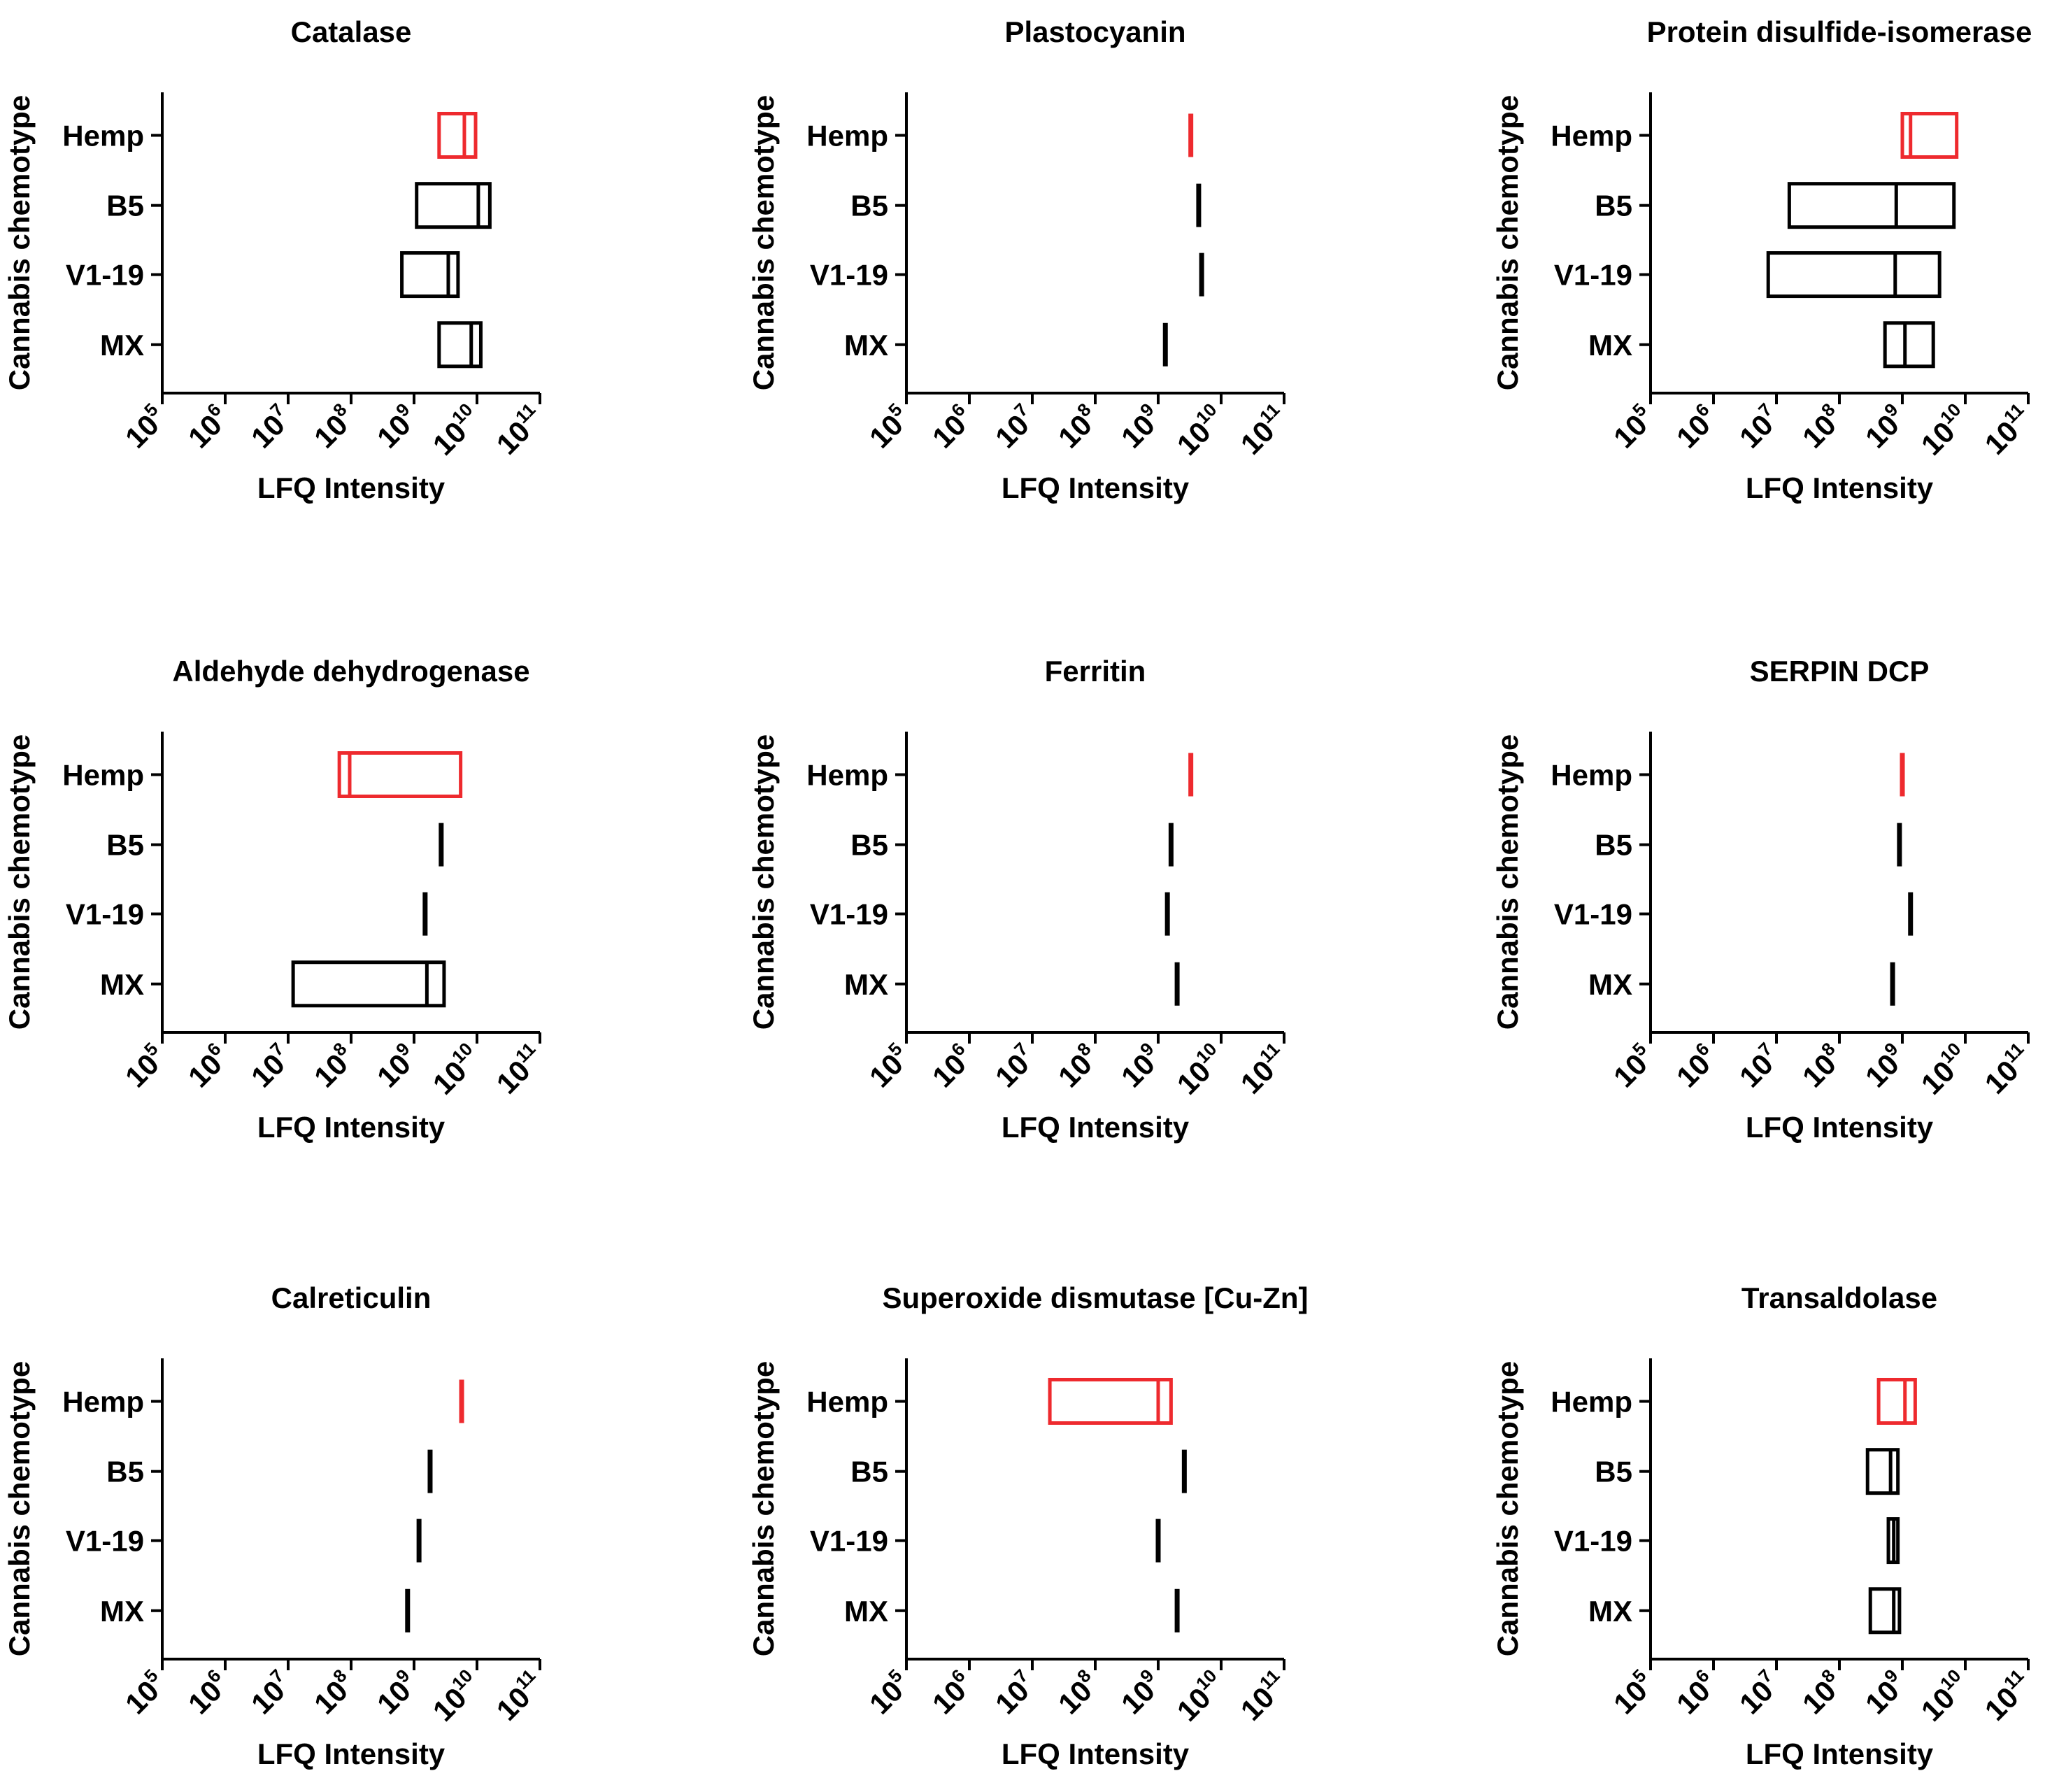 The height and width of the screenshot is (1792, 2066). What do you see at coordinates (1094, 31) in the screenshot?
I see `chart-title: Plastocyanin` at bounding box center [1094, 31].